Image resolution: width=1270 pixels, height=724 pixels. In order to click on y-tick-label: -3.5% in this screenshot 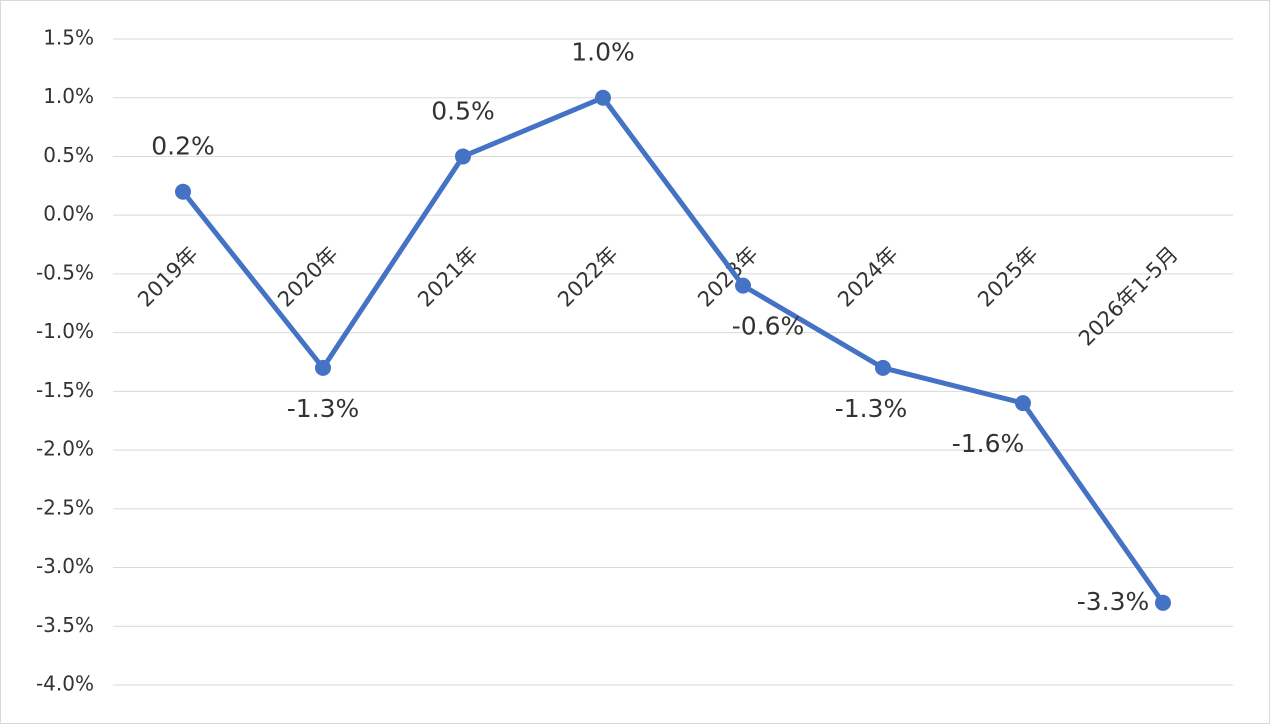, I will do `click(65, 625)`.